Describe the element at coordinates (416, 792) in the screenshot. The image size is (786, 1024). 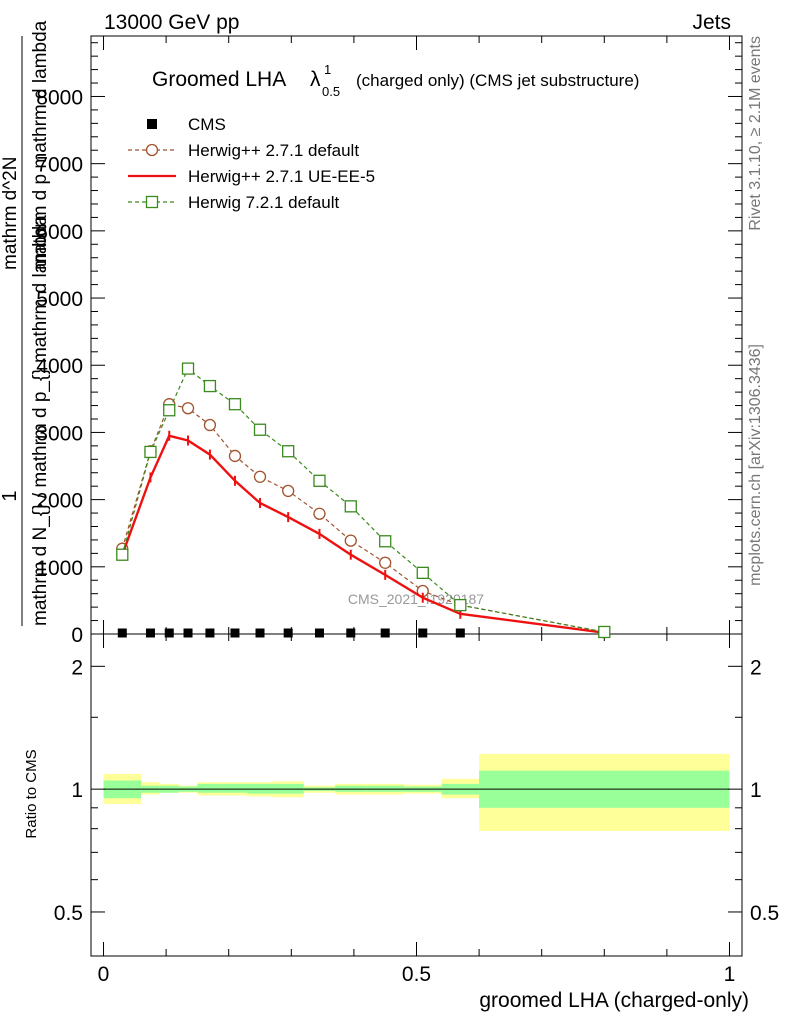
I see `ratio-bands` at that location.